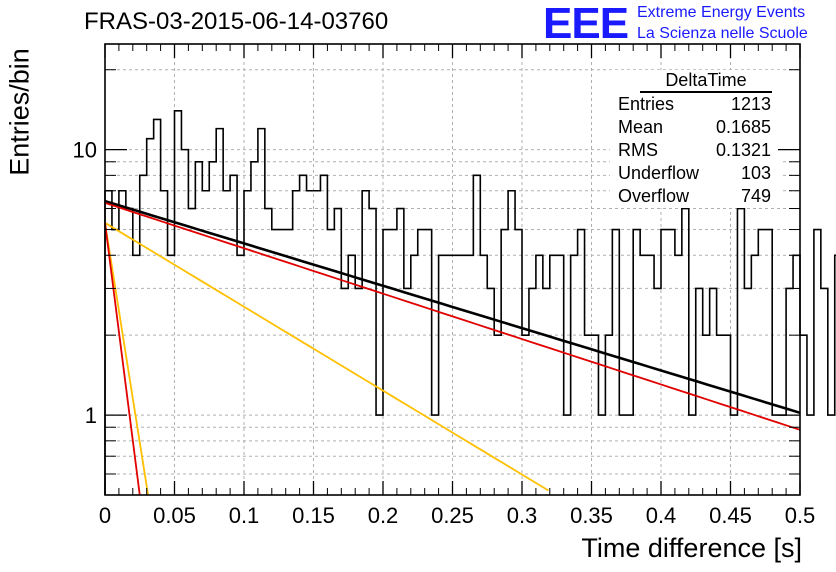 Image resolution: width=836 pixels, height=572 pixels. Describe the element at coordinates (105, 515) in the screenshot. I see `x-tick-label: 0` at that location.